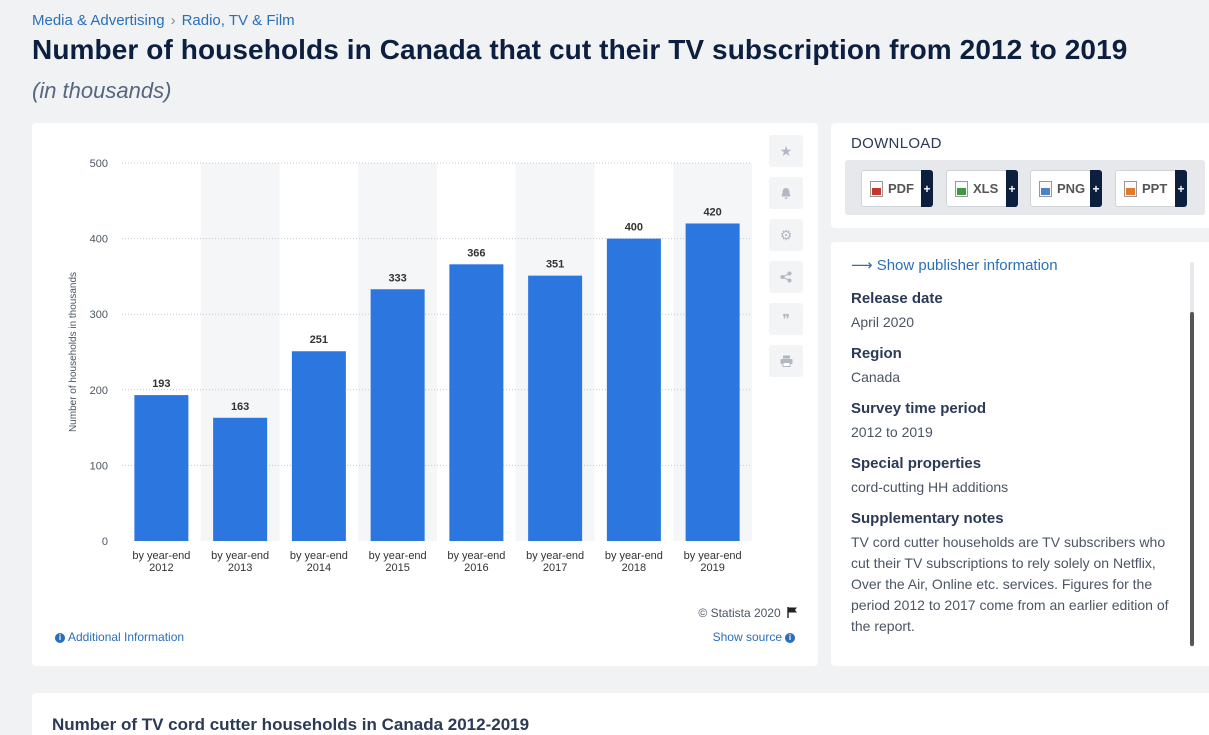  Describe the element at coordinates (862, 265) in the screenshot. I see `arrow-right-icon: ⟶` at that location.